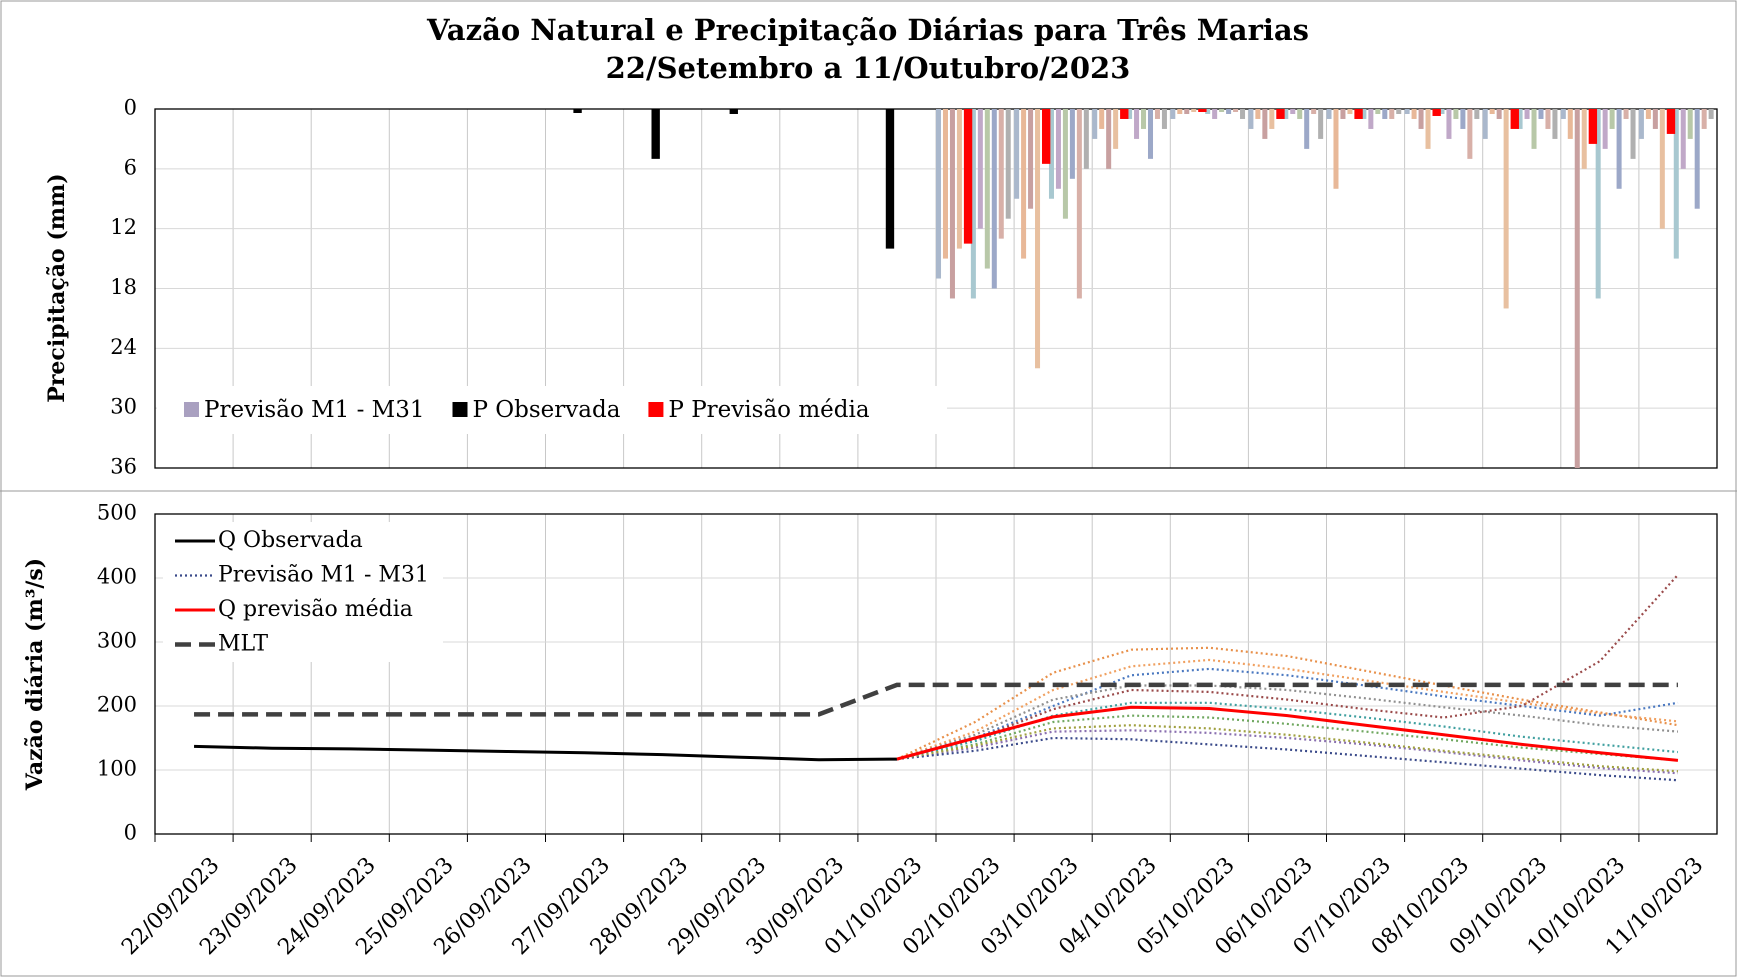 This screenshot has height=977, width=1737. What do you see at coordinates (123, 467) in the screenshot?
I see `y-tick-label: 36` at bounding box center [123, 467].